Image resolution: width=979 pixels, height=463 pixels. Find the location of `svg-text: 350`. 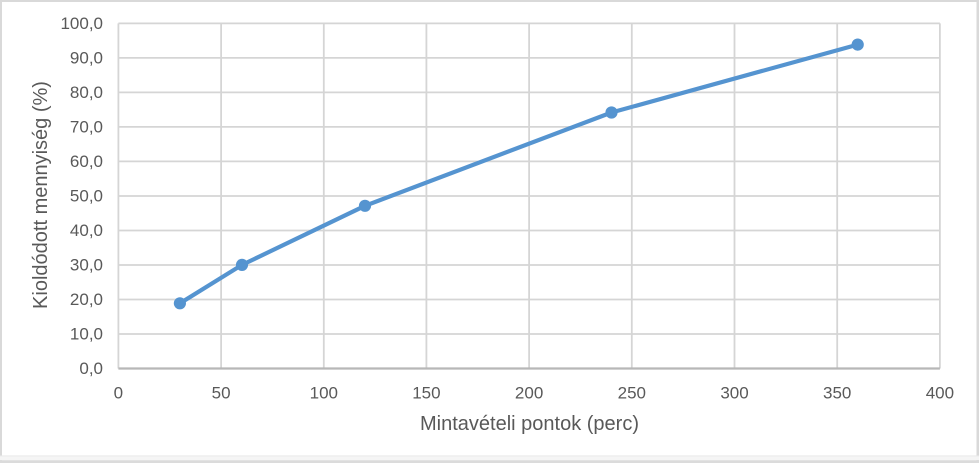

svg-text: 350 is located at coordinates (837, 393).